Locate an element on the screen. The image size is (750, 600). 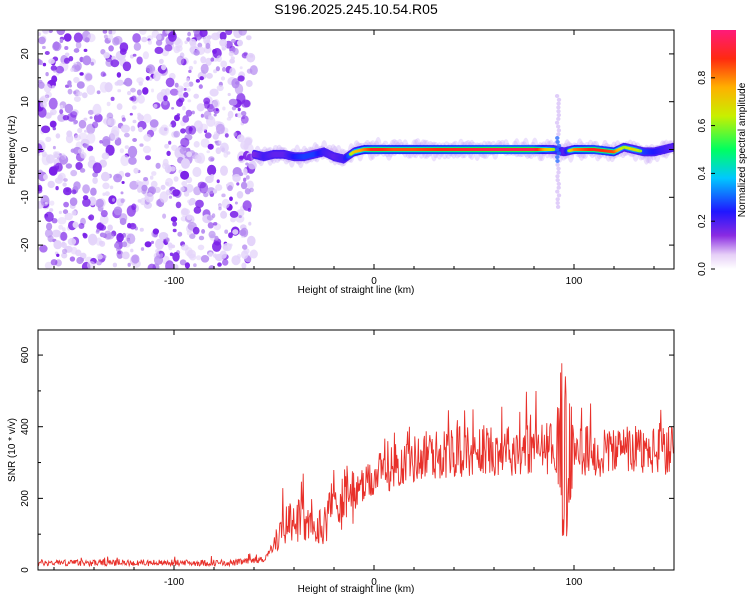
colorbar-tick-label: 0.6 is located at coordinates (702, 125).